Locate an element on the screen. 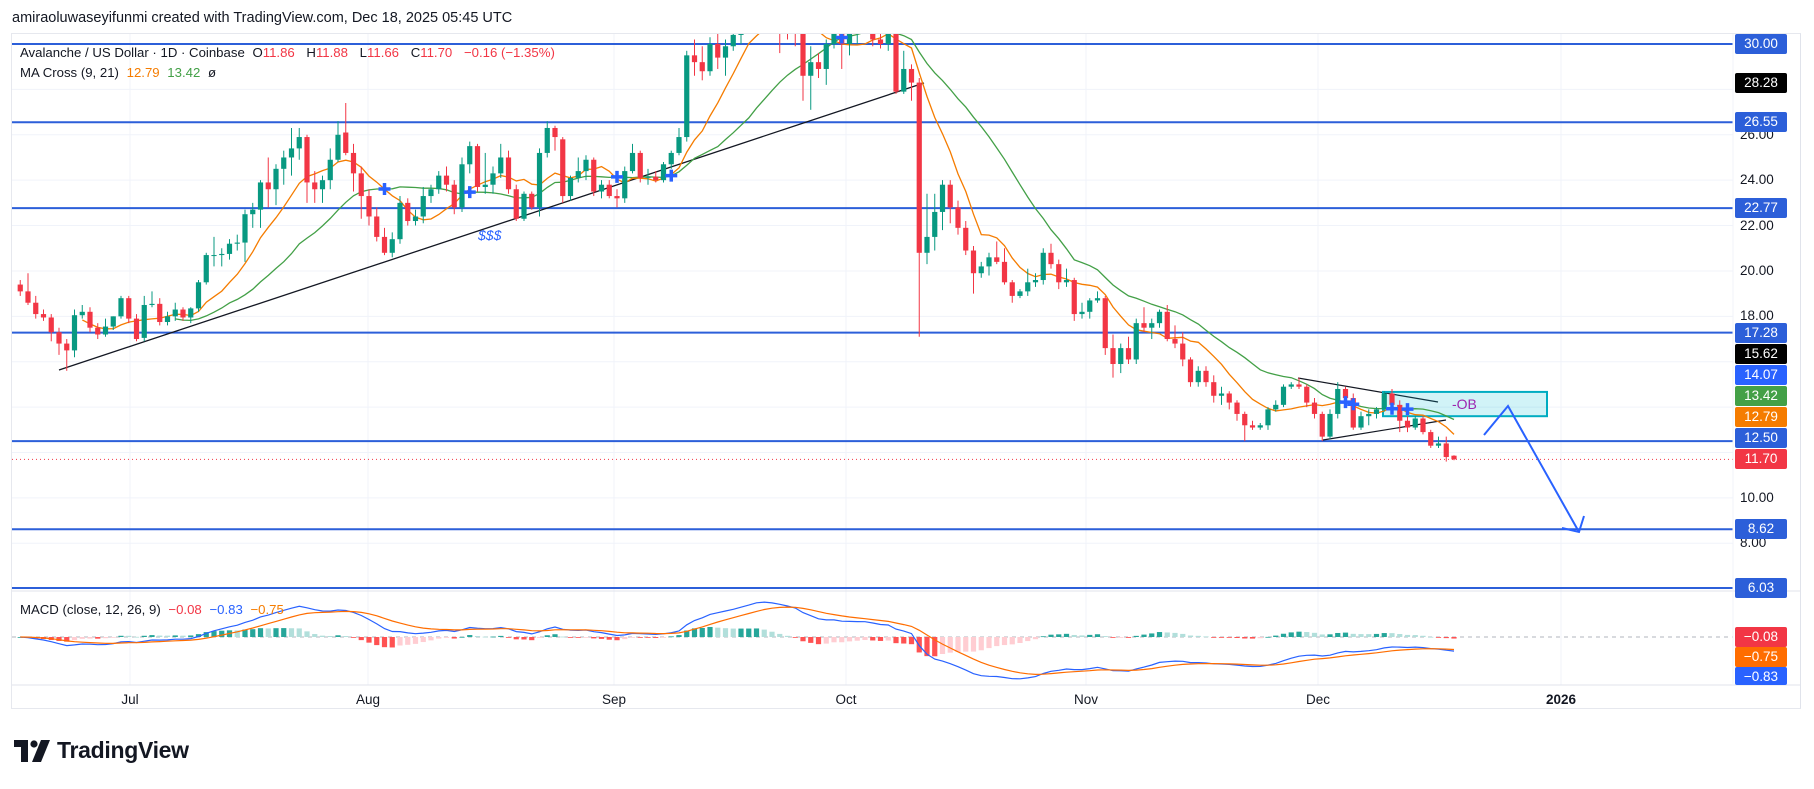 The image size is (1814, 789). low-label: L is located at coordinates (363, 52).